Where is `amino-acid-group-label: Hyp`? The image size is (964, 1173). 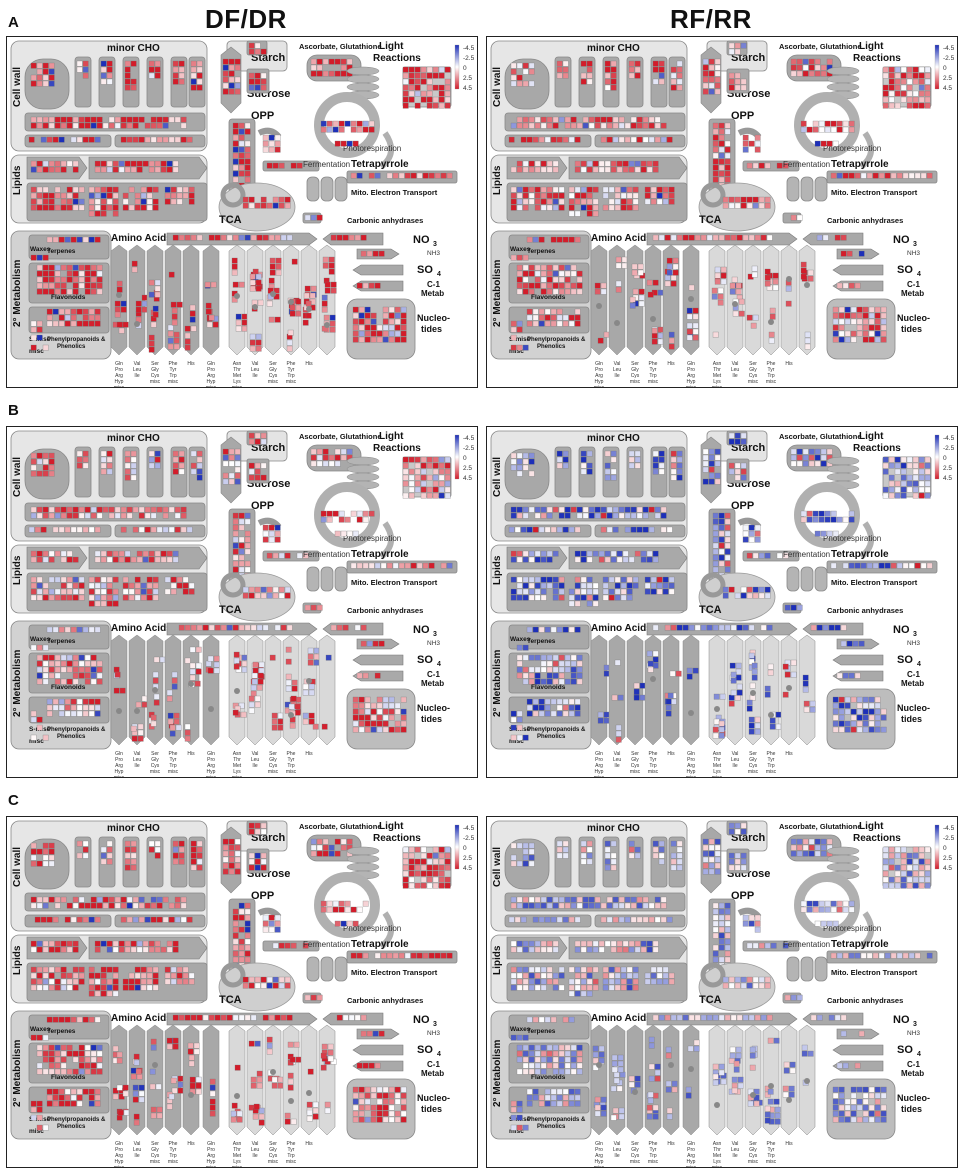
amino-acid-group-label: Hyp is located at coordinates (119, 382).